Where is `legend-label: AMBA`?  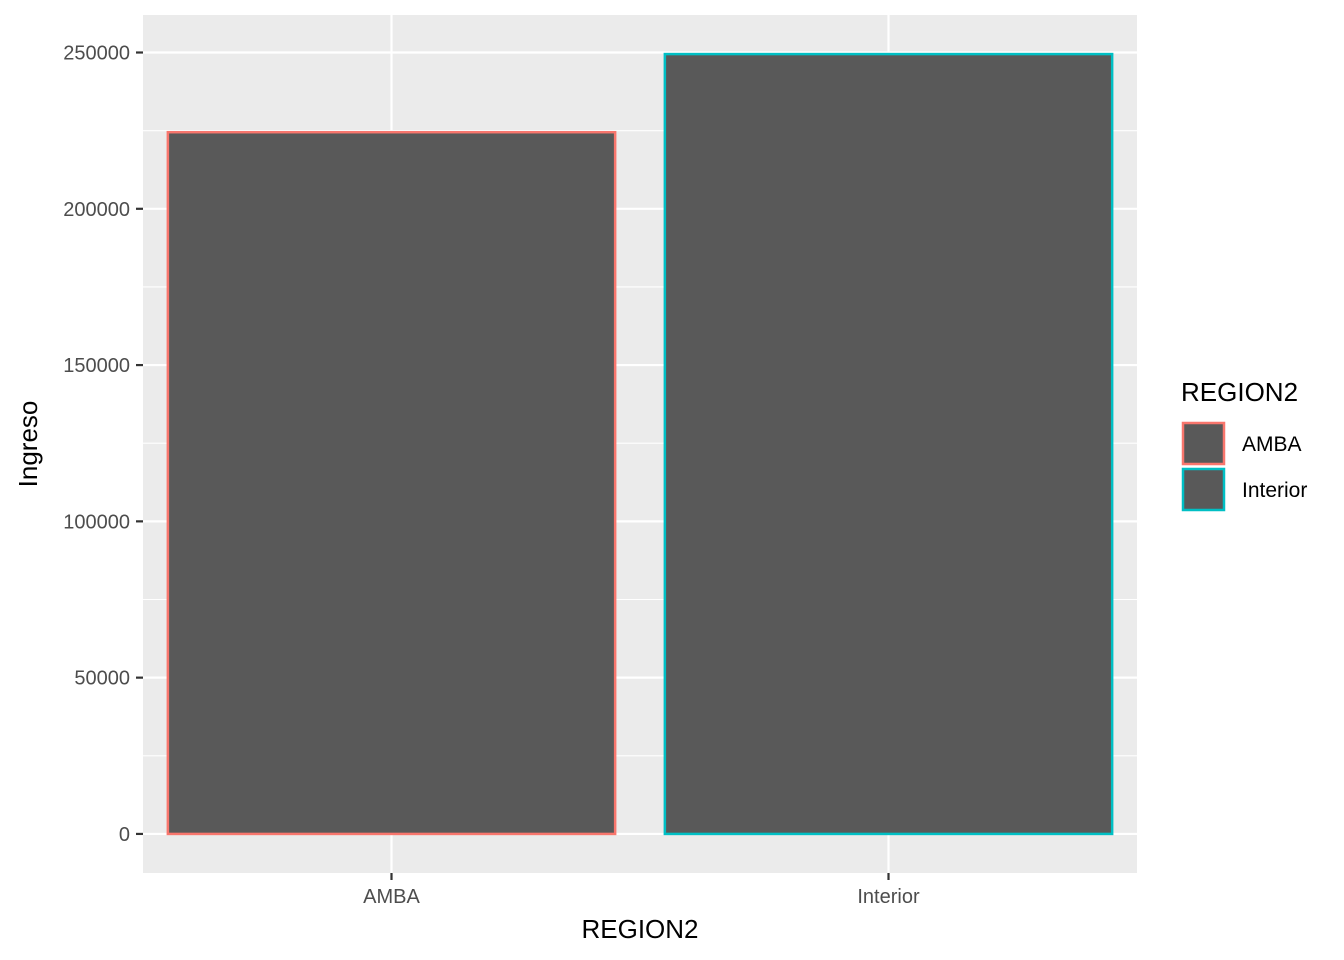 legend-label: AMBA is located at coordinates (1272, 444).